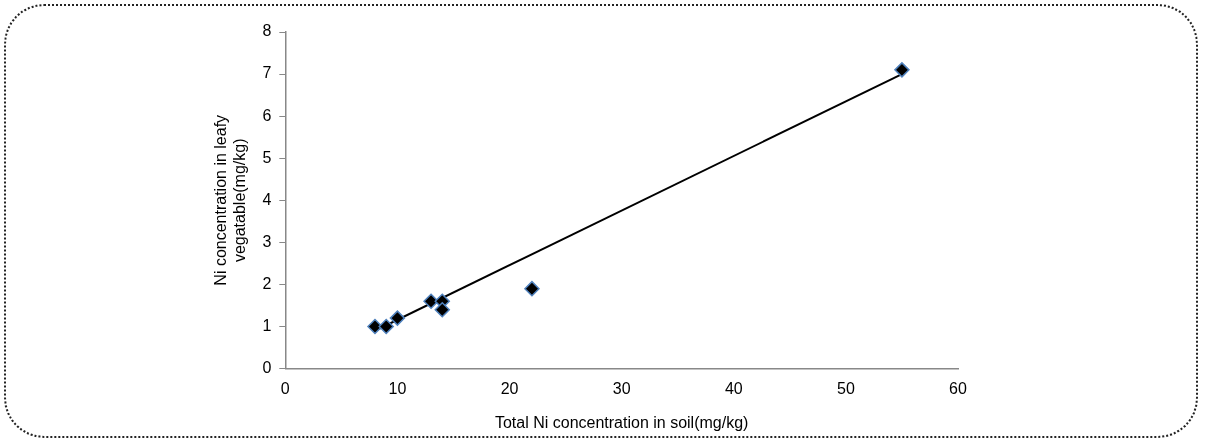  I want to click on y-tick-label: 6, so click(267, 115).